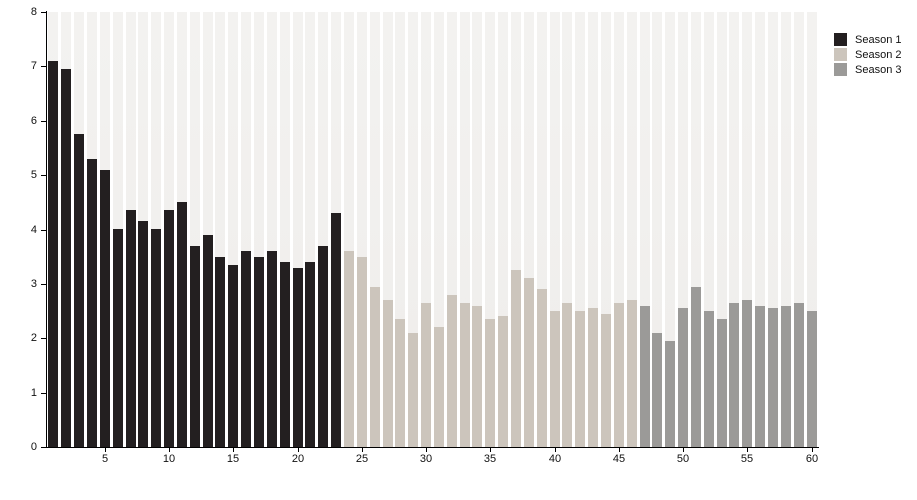 This screenshot has width=917, height=500. What do you see at coordinates (432, 447) in the screenshot?
I see `x-axis-line` at bounding box center [432, 447].